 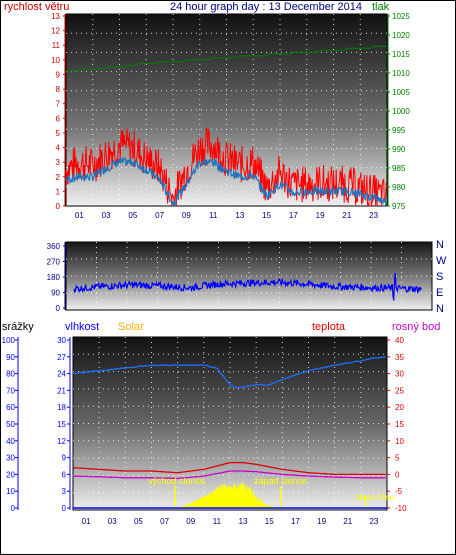 What do you see at coordinates (416, 327) in the screenshot?
I see `dewpoint-label: rosný bod` at bounding box center [416, 327].